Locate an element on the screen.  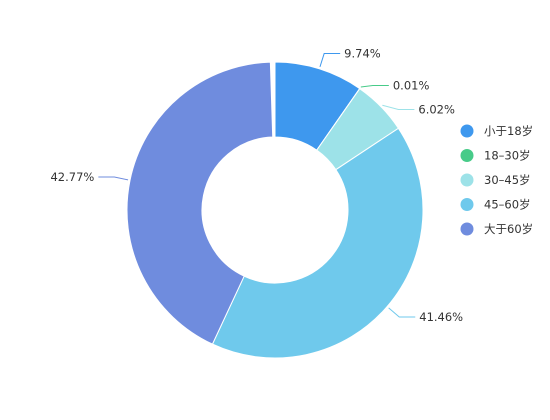
legend-label-30-45: 30–45岁 is located at coordinates (507, 180).